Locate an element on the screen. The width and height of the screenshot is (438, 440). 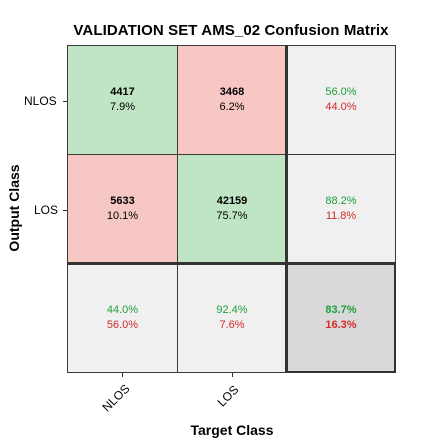
row-wrong-percent: 11.8% is located at coordinates (341, 216).